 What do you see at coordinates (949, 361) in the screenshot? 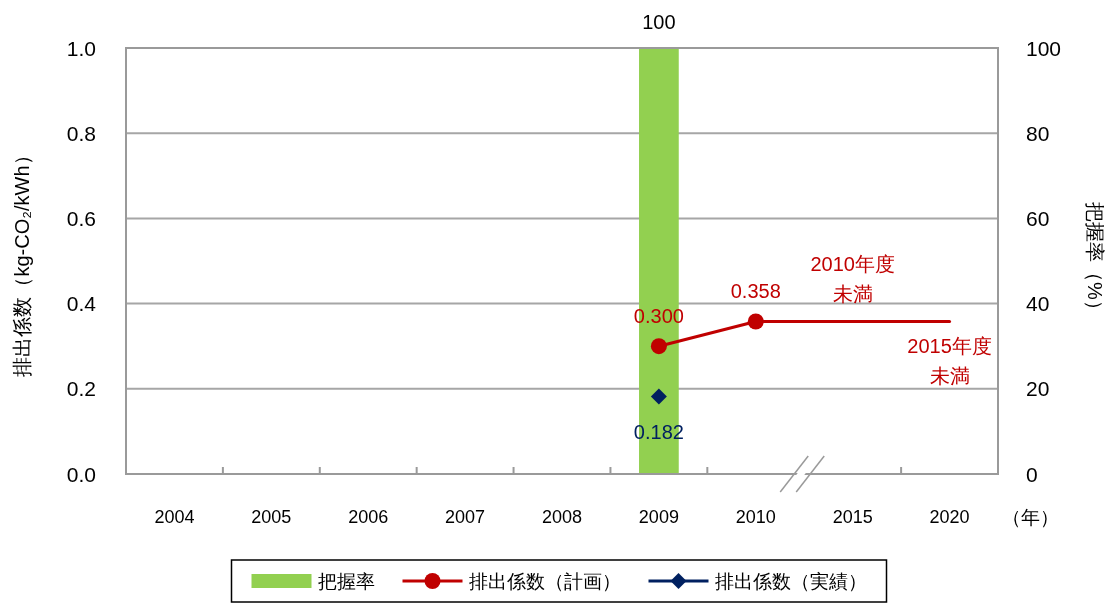
I see `annotation: 2015年度未満` at bounding box center [949, 361].